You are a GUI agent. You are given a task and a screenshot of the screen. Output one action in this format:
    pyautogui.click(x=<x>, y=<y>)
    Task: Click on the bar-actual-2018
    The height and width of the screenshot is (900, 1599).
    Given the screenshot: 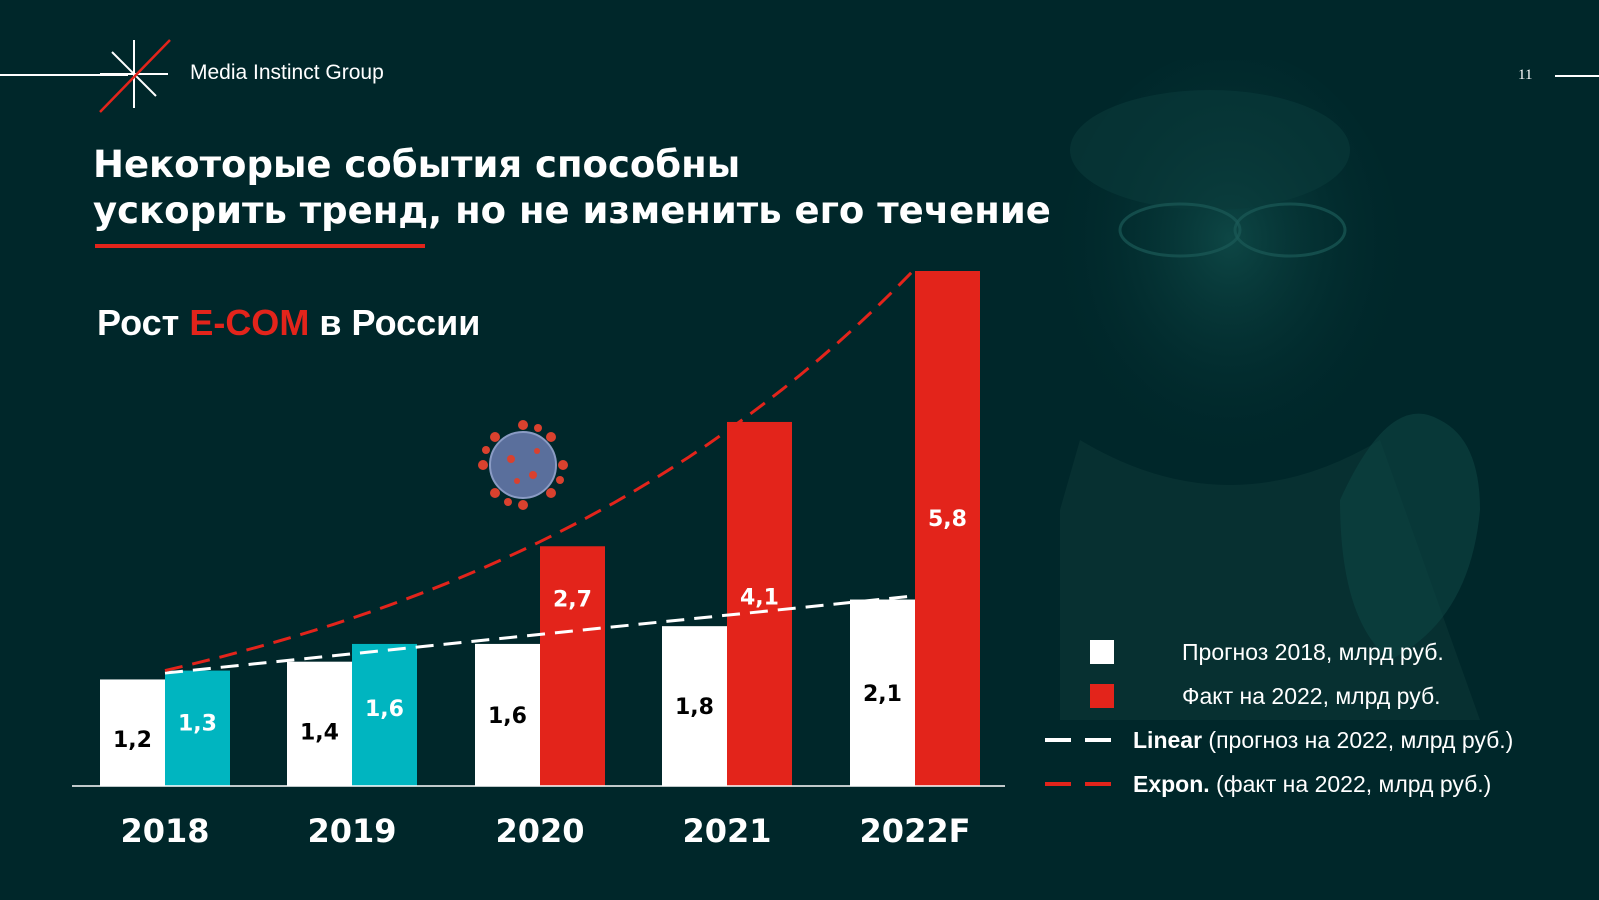 What is the action you would take?
    pyautogui.click(x=197, y=728)
    